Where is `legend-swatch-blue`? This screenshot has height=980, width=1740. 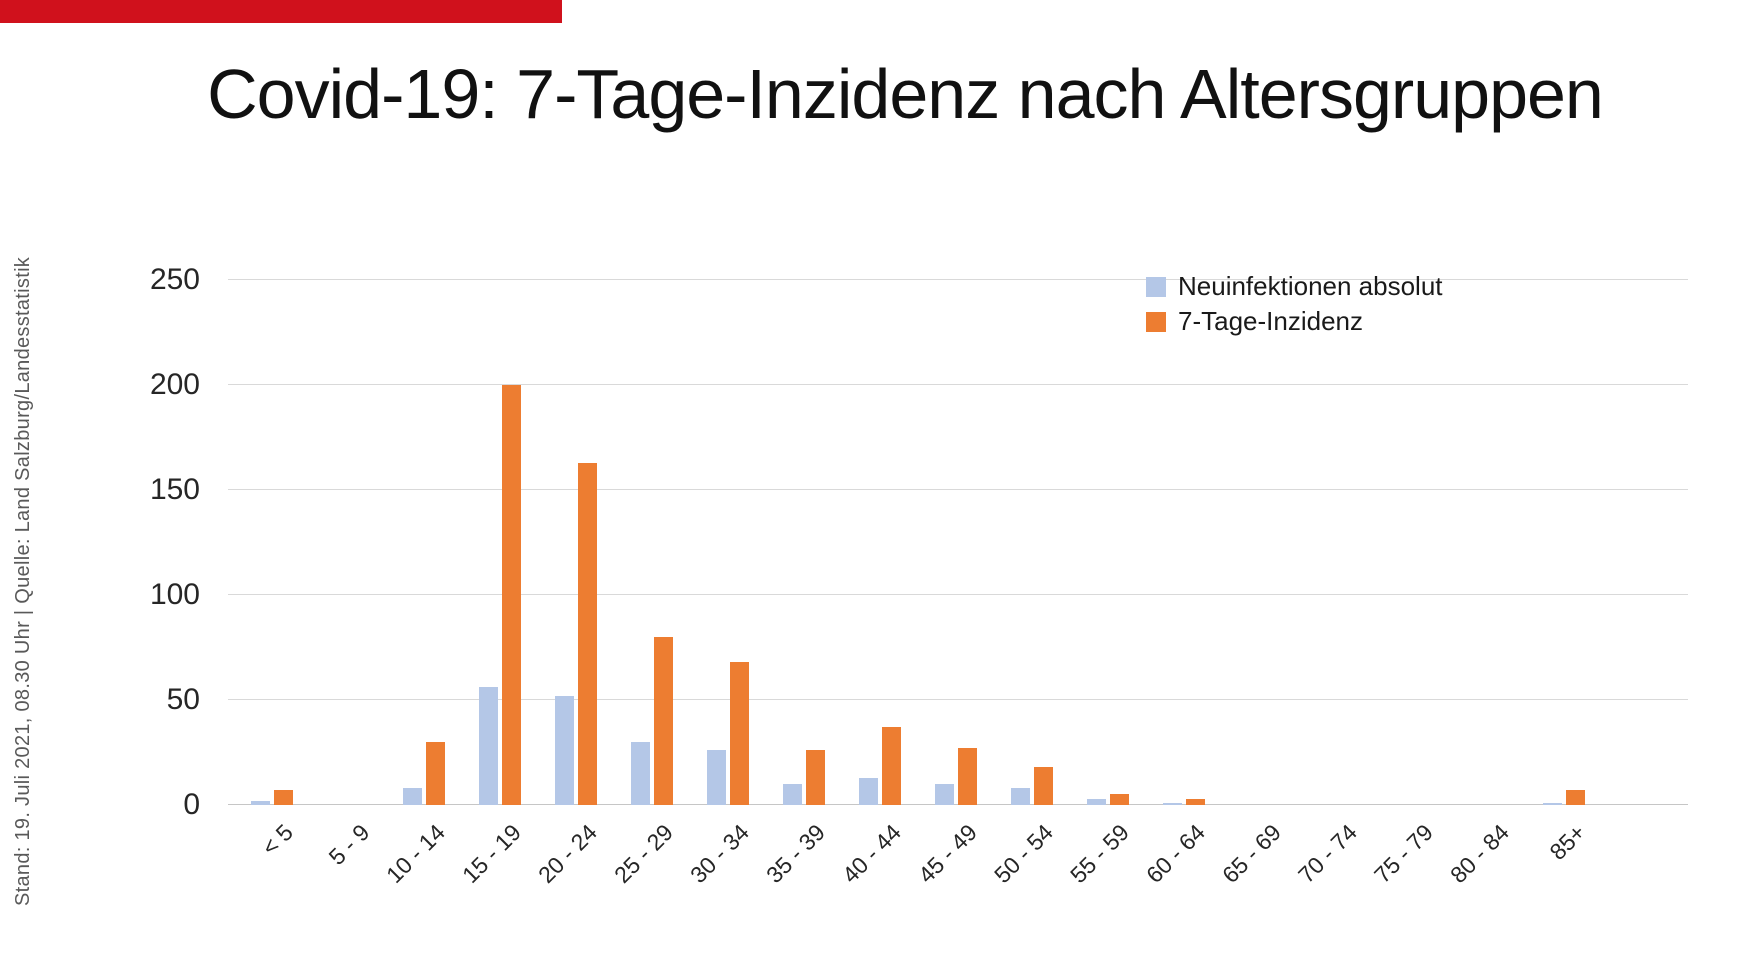
legend-swatch-blue is located at coordinates (1156, 286).